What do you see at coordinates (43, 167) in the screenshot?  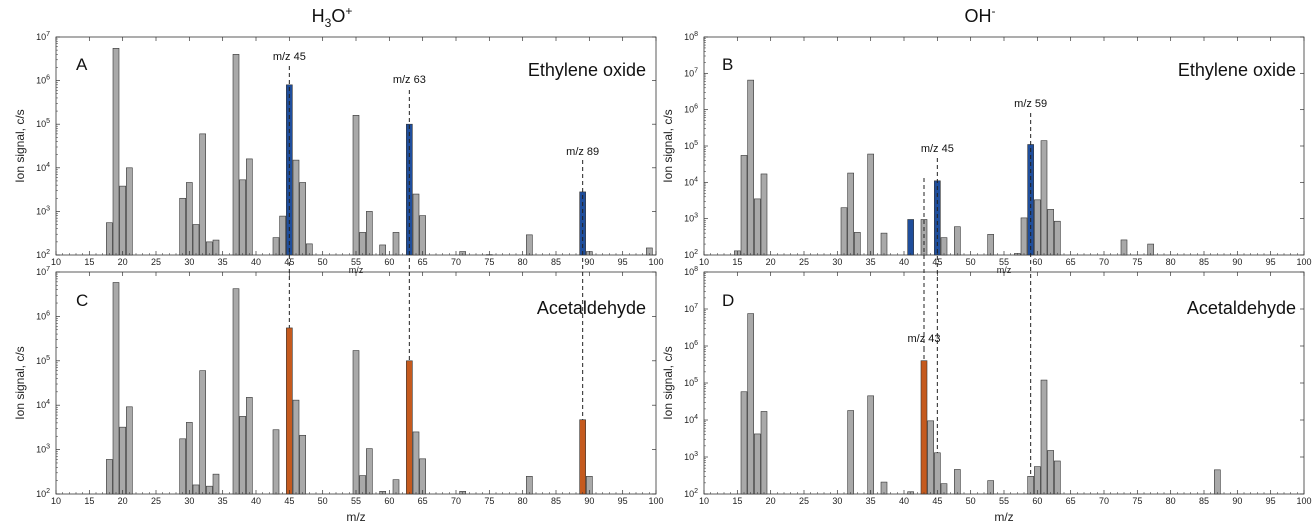 I see `y-tick-label: 10⁴` at bounding box center [43, 167].